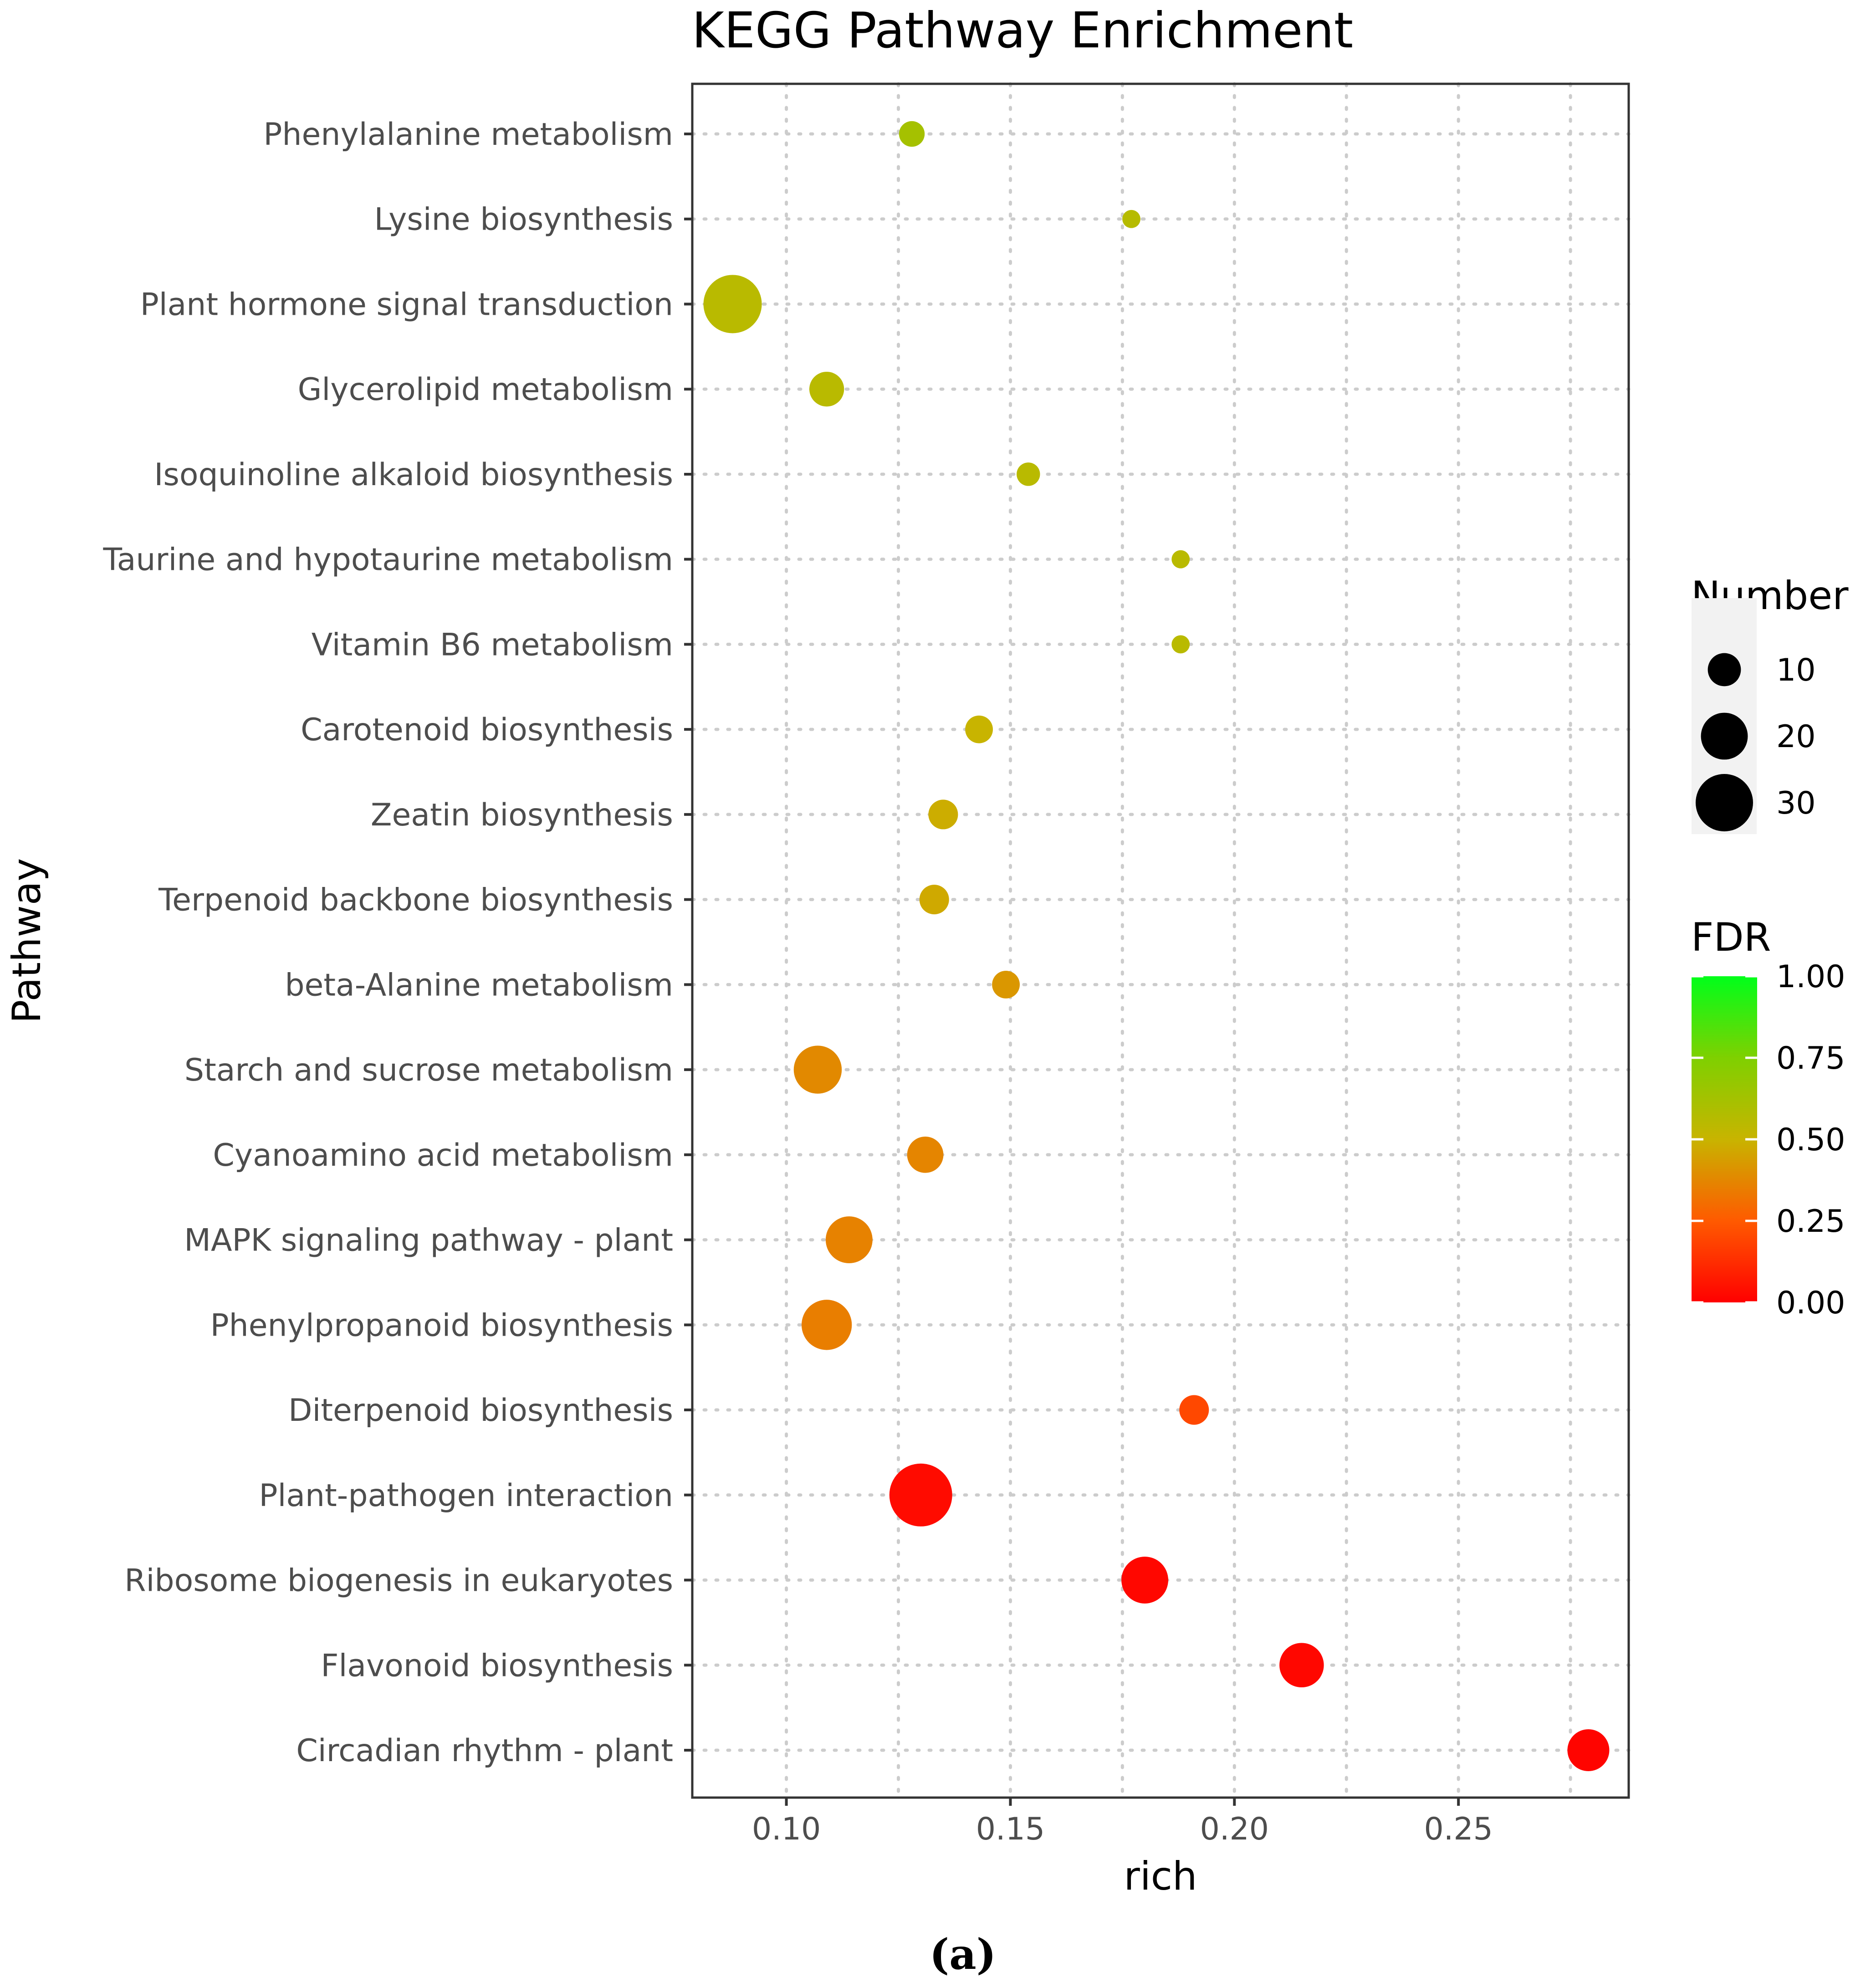 The width and height of the screenshot is (1871, 1988). Describe the element at coordinates (1731, 937) in the screenshot. I see `fdr-legend-title: FDR` at that location.